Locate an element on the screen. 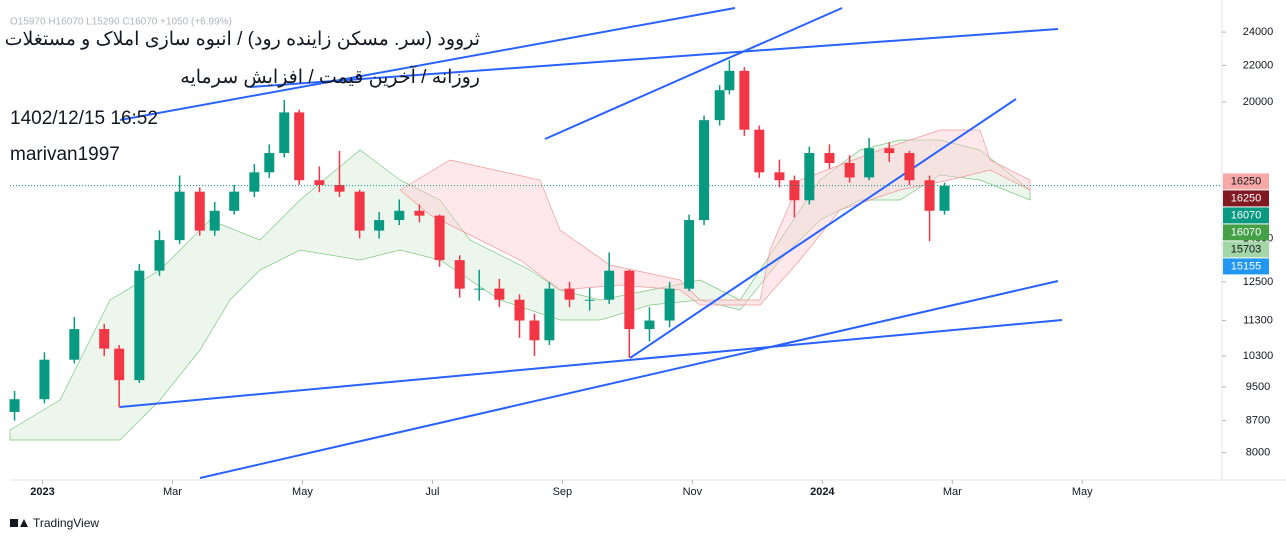 This screenshot has width=1286, height=547. y-tick-label: 8000 is located at coordinates (1258, 453).